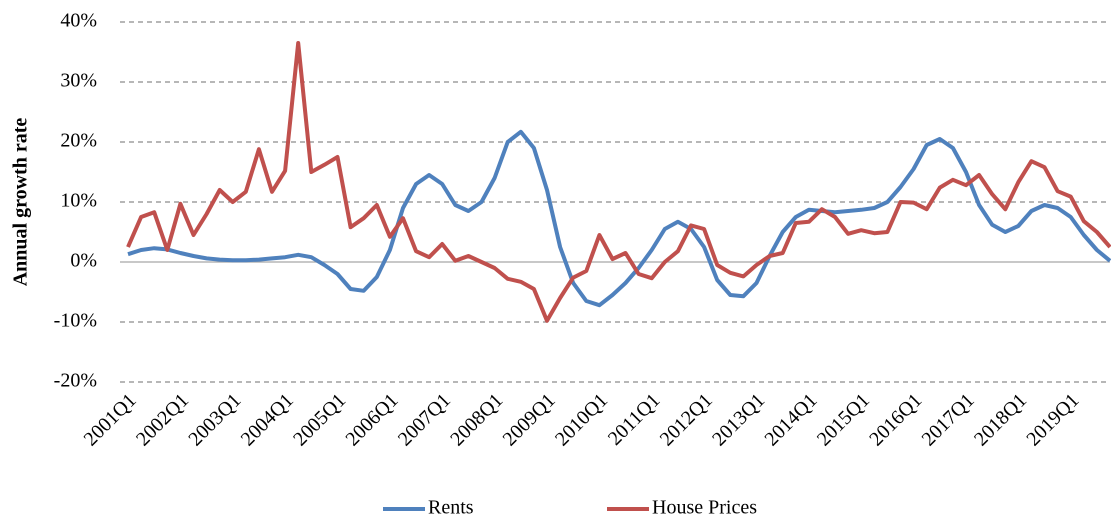  I want to click on x-tick-label: 2011Q1, so click(634, 419).